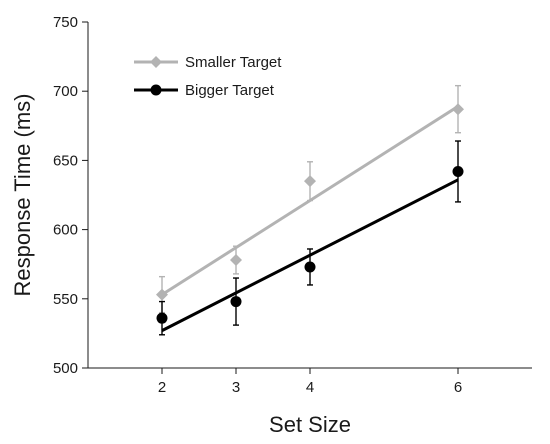  What do you see at coordinates (156, 90) in the screenshot?
I see `legend-marker-bigger-target` at bounding box center [156, 90].